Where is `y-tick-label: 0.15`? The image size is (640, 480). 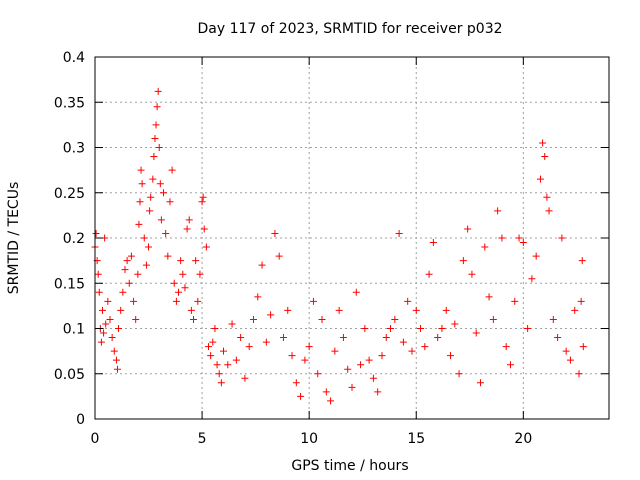
y-tick-label: 0.15 is located at coordinates (69, 284).